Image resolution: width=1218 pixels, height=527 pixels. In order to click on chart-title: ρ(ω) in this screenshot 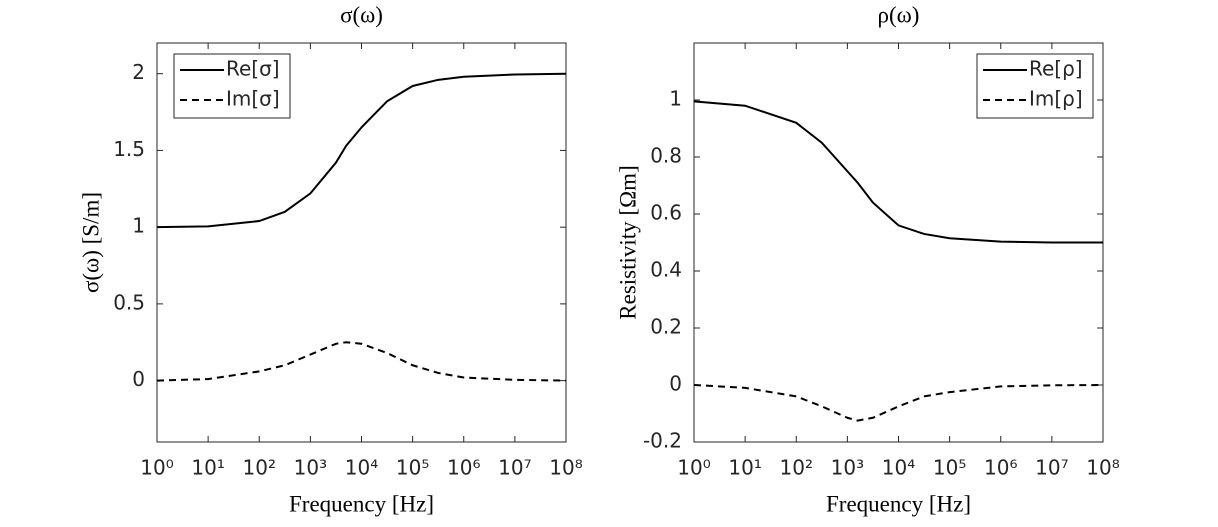, I will do `click(899, 14)`.